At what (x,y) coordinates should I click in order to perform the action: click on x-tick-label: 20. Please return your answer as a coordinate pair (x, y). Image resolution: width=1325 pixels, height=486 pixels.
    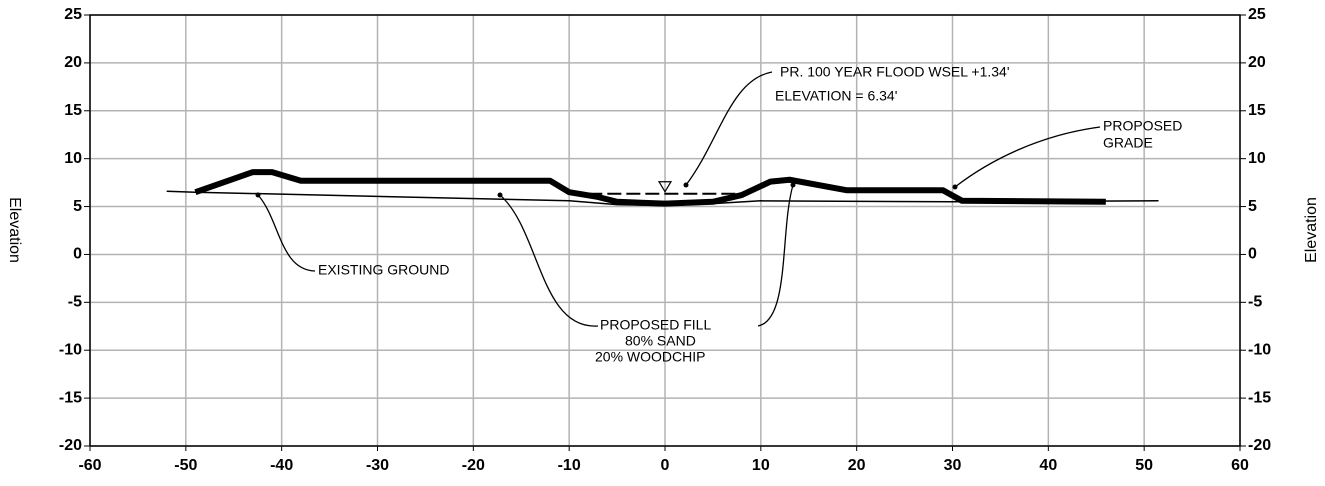
    Looking at the image, I should click on (857, 465).